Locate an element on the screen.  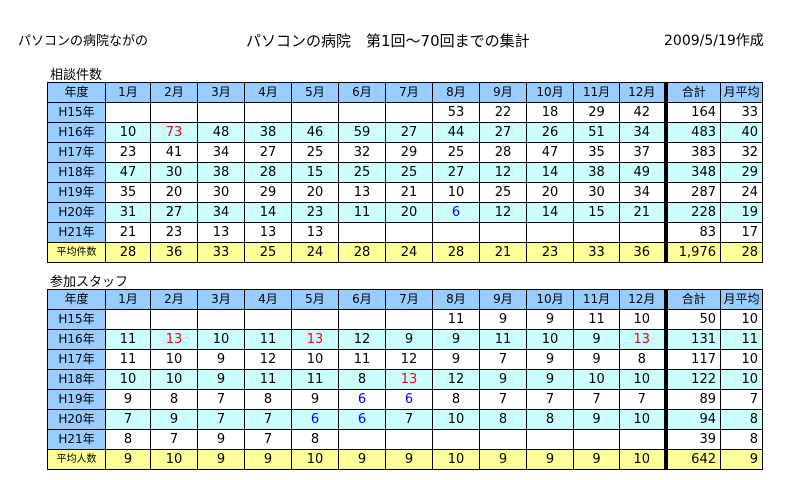
page-title: パソコンの病院 第1回～70回までの集計 is located at coordinates (388, 41).